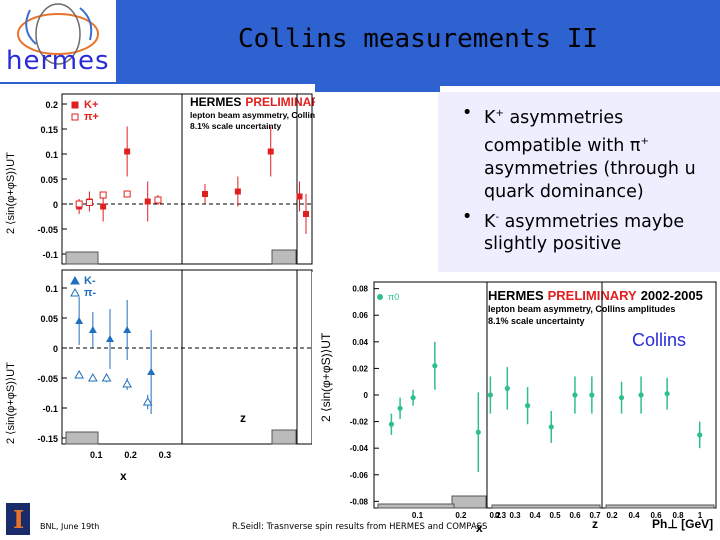 The image size is (720, 540). I want to click on chart2-legend: π0, so click(393, 297).